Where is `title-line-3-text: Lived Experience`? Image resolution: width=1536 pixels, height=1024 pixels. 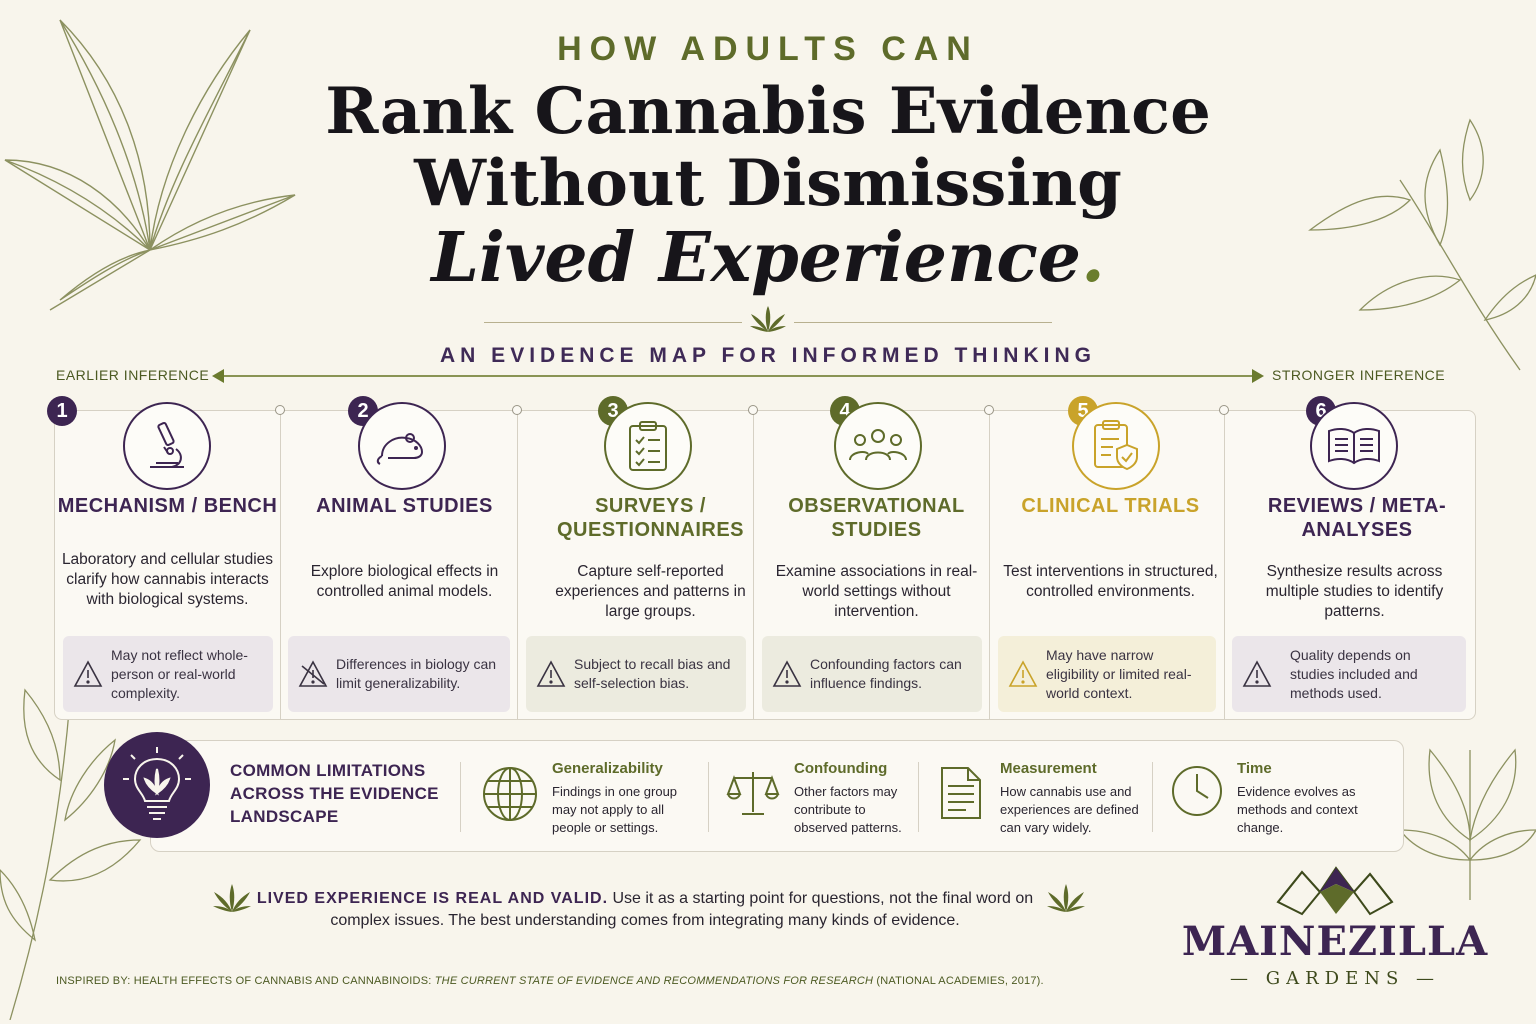 title-line-3-text: Lived Experience is located at coordinates (756, 258).